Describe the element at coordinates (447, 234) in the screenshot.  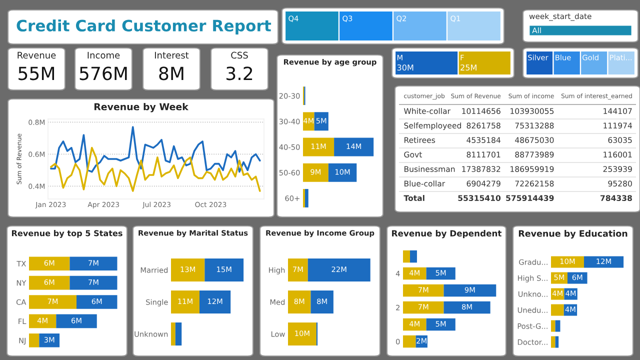
I see `chart-title: Revenue by Dependent` at that location.